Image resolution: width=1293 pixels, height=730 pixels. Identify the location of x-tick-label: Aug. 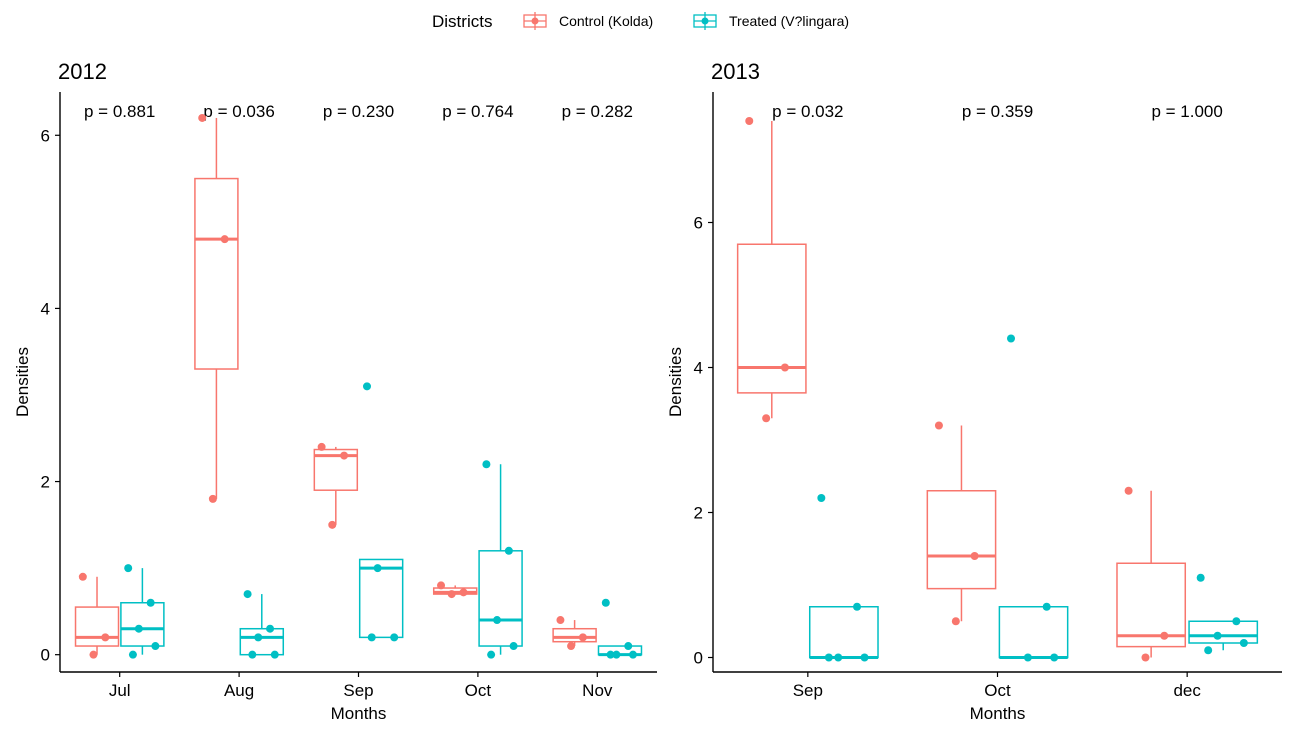
(239, 690).